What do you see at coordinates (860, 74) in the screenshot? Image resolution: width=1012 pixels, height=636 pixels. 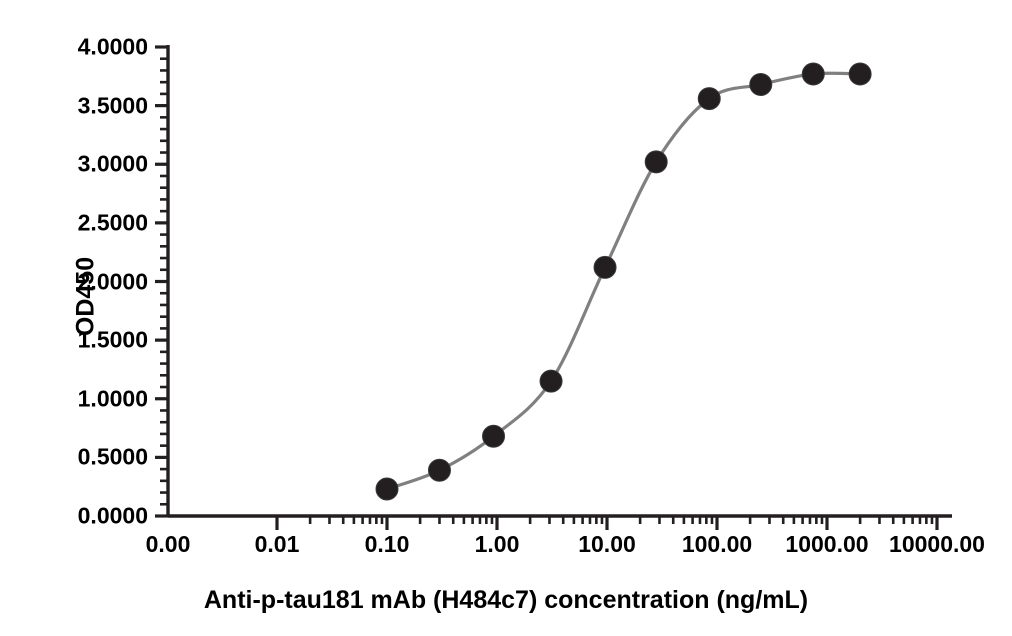 I see `data-point-marker: 2000 ng/mL, OD450 3.77` at bounding box center [860, 74].